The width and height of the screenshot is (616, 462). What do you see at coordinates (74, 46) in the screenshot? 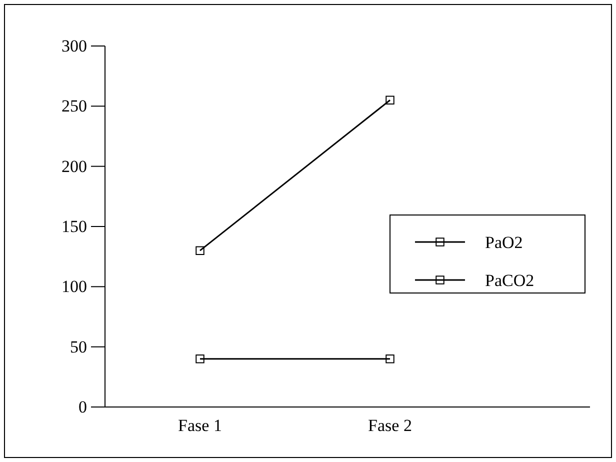
I see `y-tick-label: 300` at bounding box center [74, 46].